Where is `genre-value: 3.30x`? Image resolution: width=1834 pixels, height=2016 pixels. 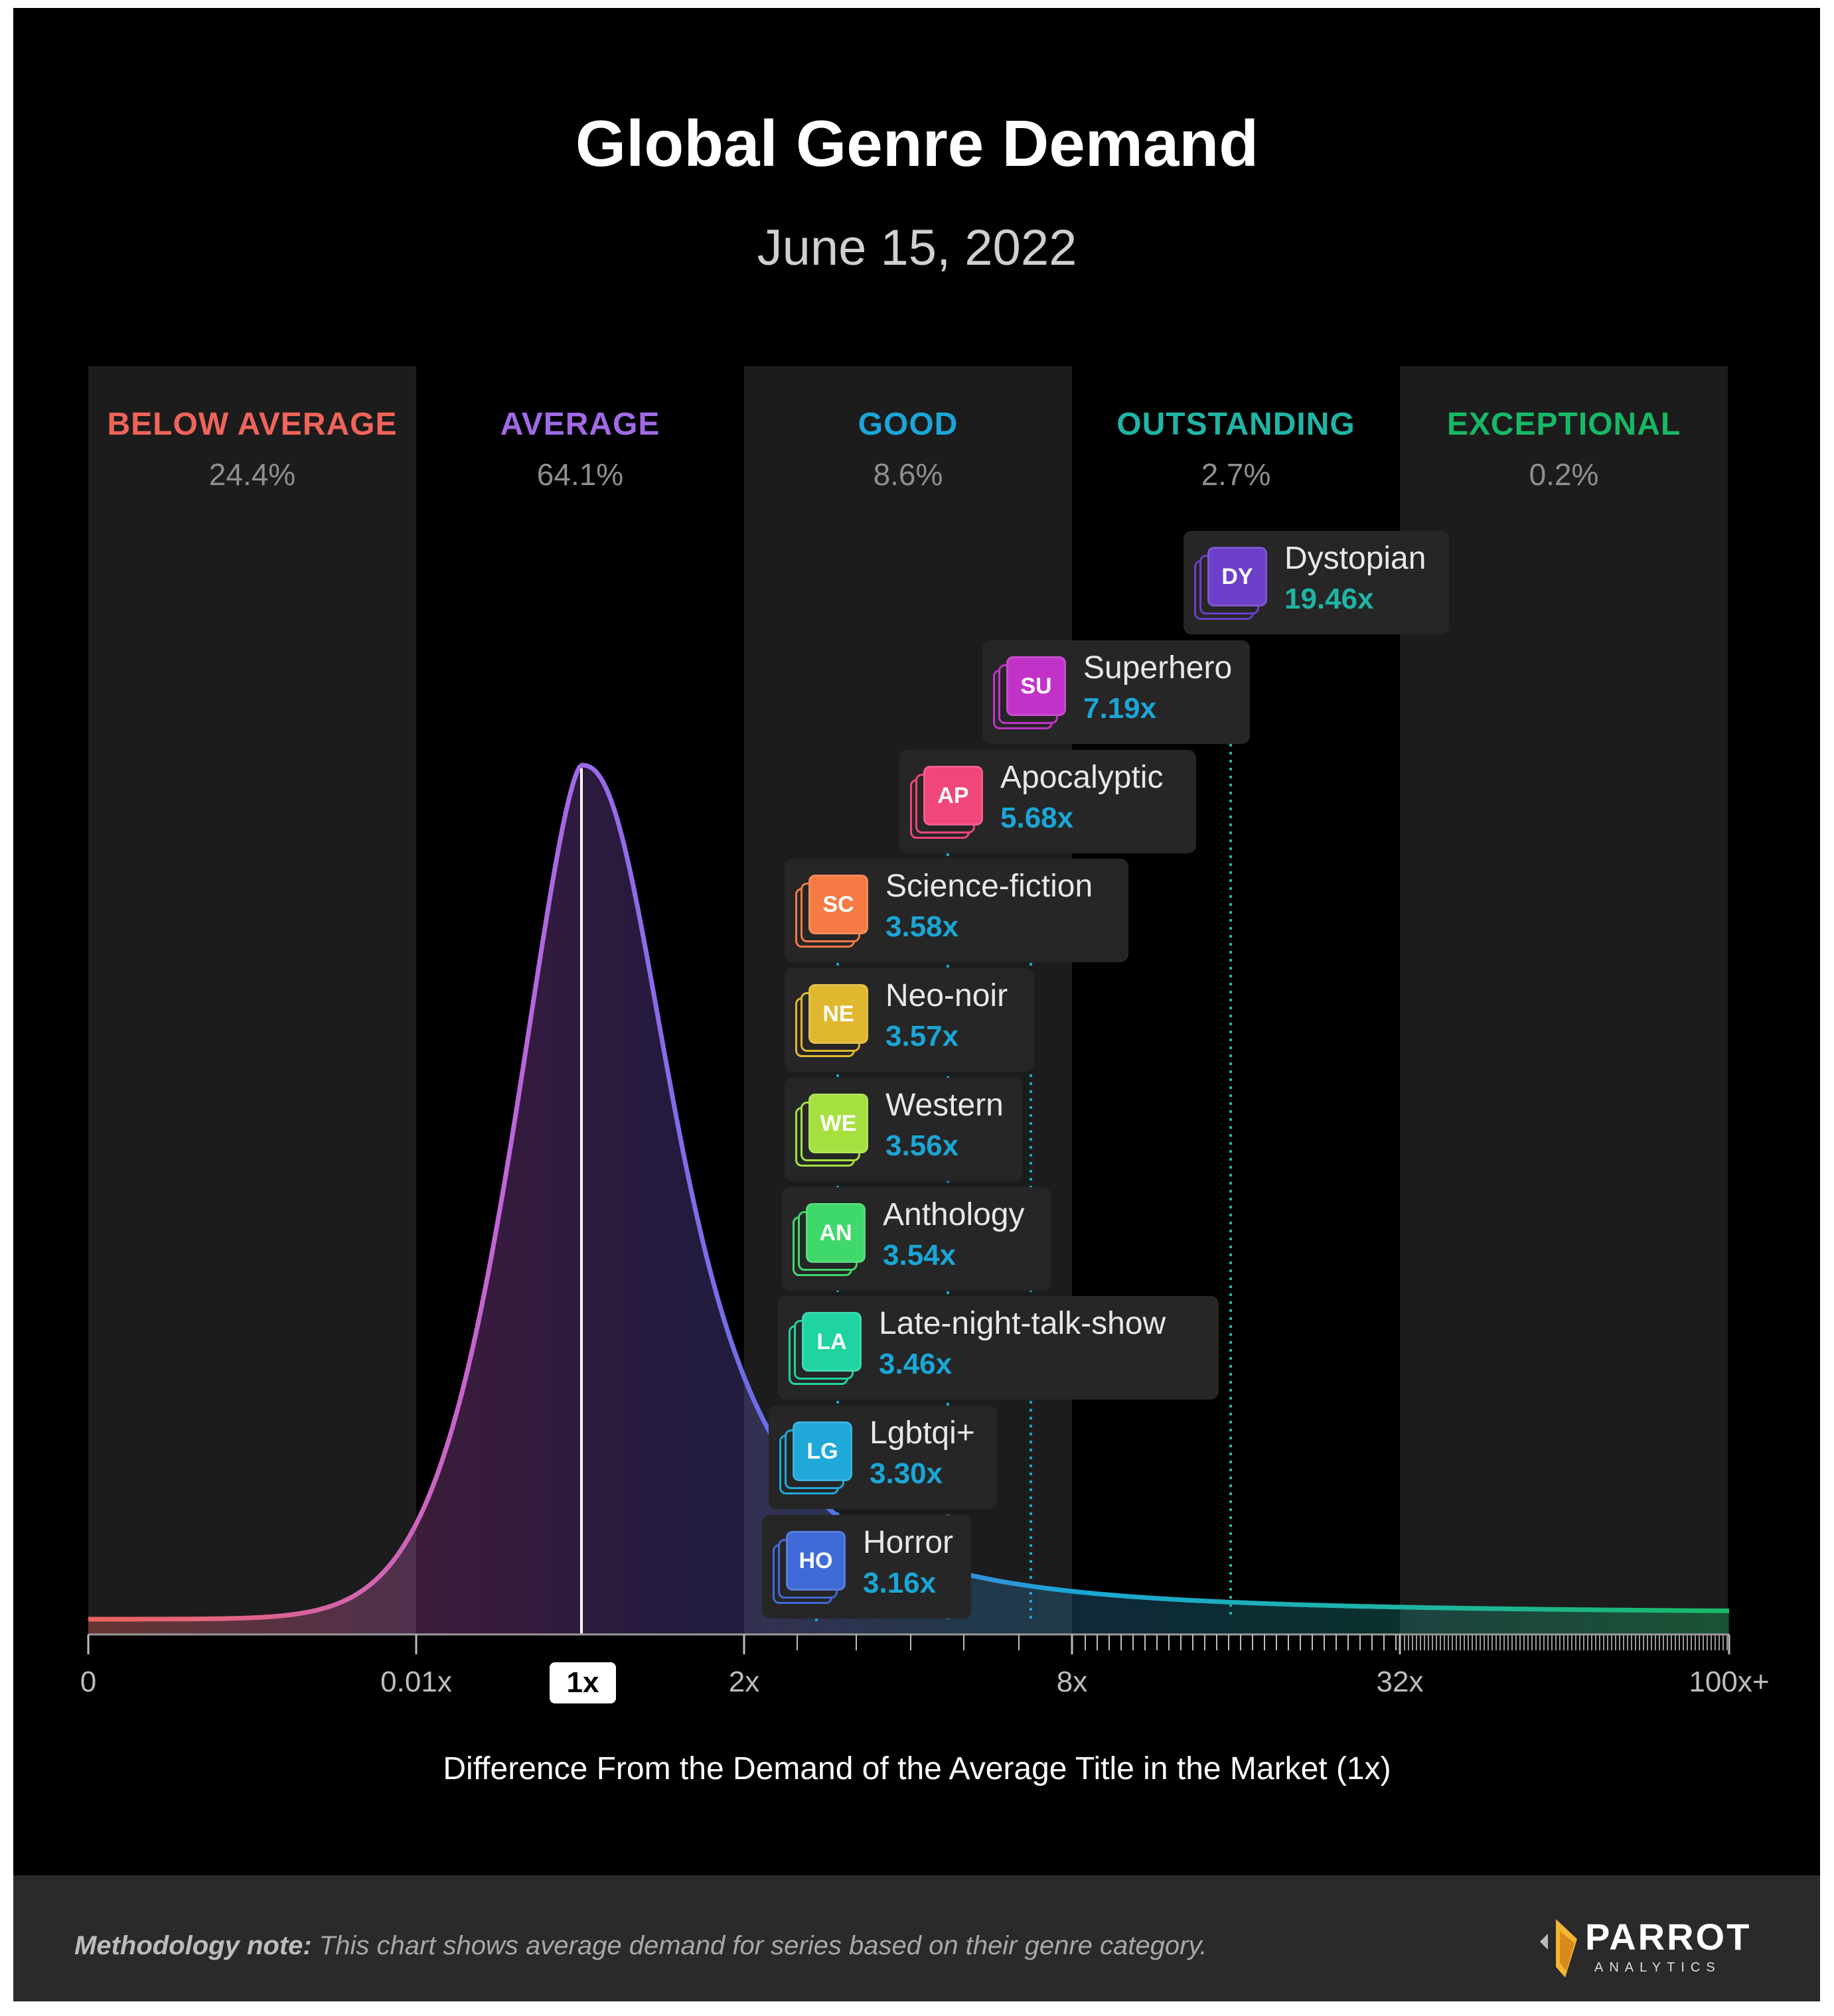 genre-value: 3.30x is located at coordinates (906, 1473).